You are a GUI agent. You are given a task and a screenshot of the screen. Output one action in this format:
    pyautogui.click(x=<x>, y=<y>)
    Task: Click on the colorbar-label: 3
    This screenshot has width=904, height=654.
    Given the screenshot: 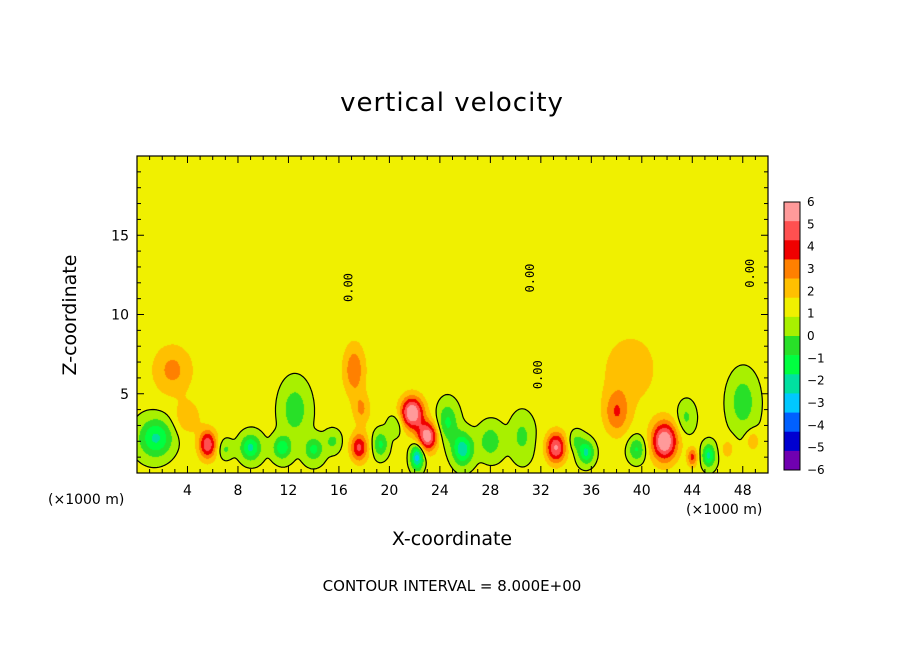 What is the action you would take?
    pyautogui.click(x=811, y=269)
    